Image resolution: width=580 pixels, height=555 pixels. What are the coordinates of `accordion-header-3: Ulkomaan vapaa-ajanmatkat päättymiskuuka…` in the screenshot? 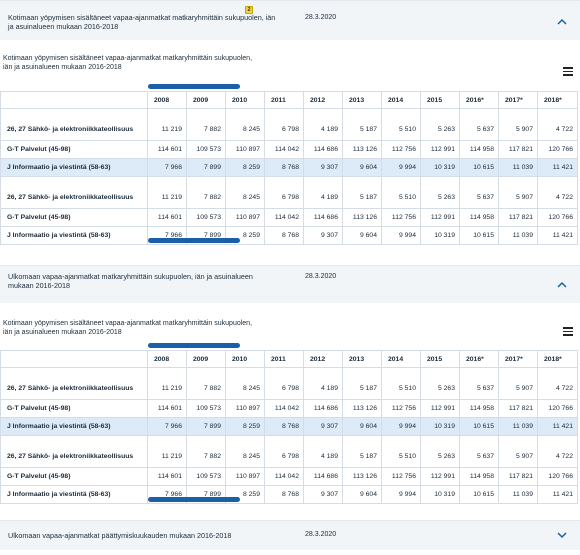 It's located at (290, 535).